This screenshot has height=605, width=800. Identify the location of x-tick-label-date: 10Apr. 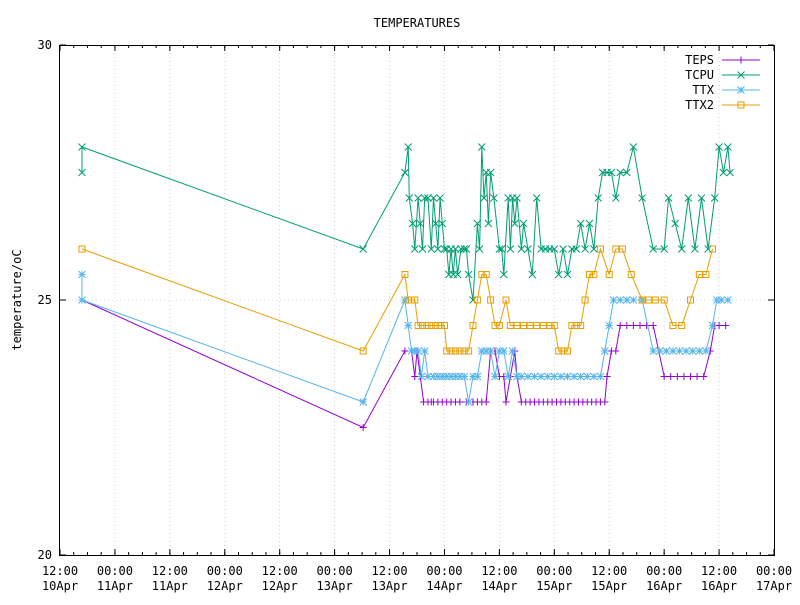
(60, 586).